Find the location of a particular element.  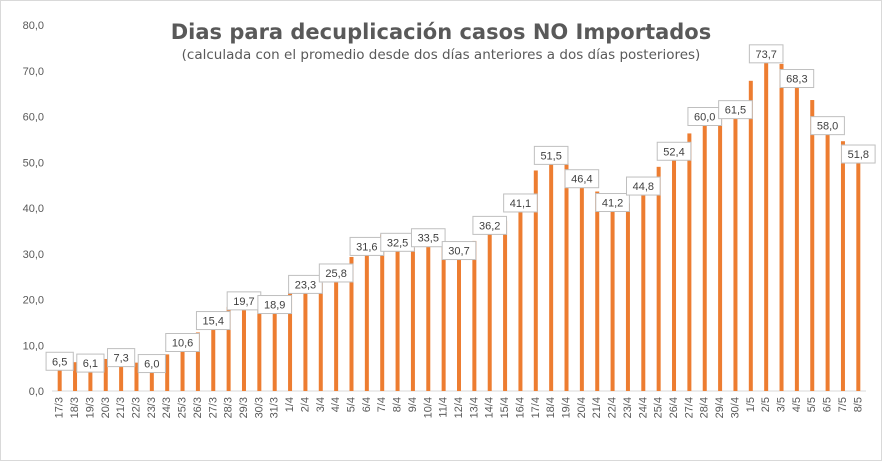

data-label: 19,7 is located at coordinates (244, 301).